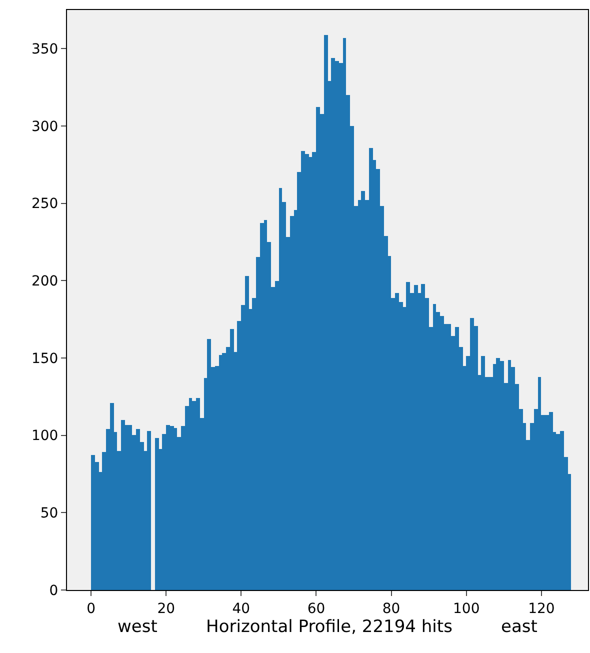 This screenshot has height=653, width=590. What do you see at coordinates (316, 608) in the screenshot?
I see `x-tick-label: 60` at bounding box center [316, 608].